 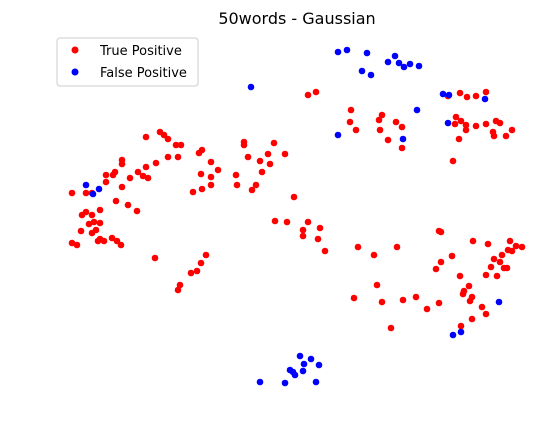 I want to click on legend-box, so click(x=127, y=62).